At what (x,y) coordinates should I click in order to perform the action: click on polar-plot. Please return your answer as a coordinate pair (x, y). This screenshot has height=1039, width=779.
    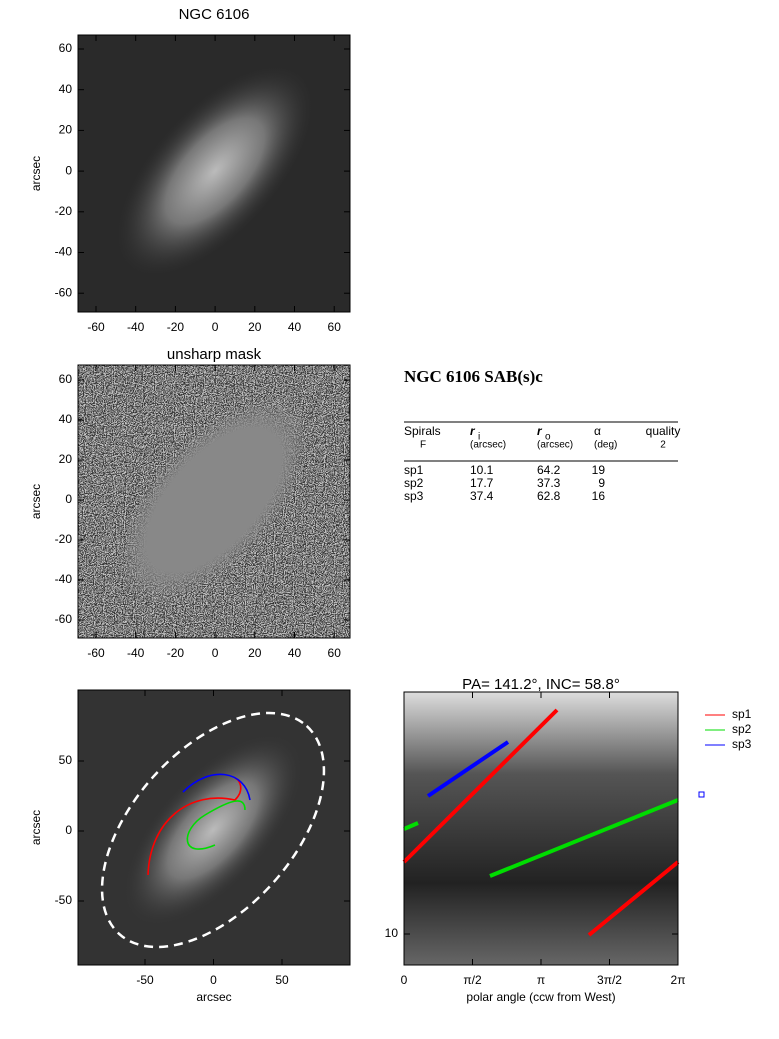
    Looking at the image, I should click on (553, 828).